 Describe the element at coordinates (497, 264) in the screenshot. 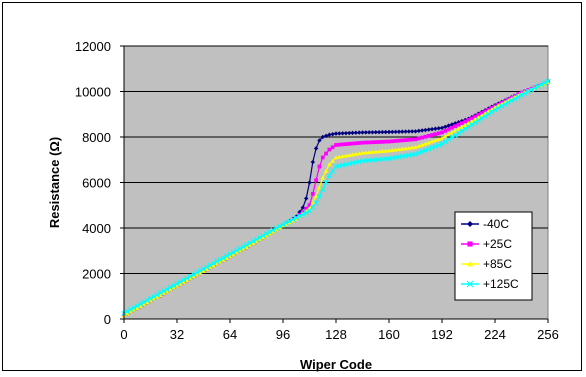

I see `legend-label: +85C` at that location.